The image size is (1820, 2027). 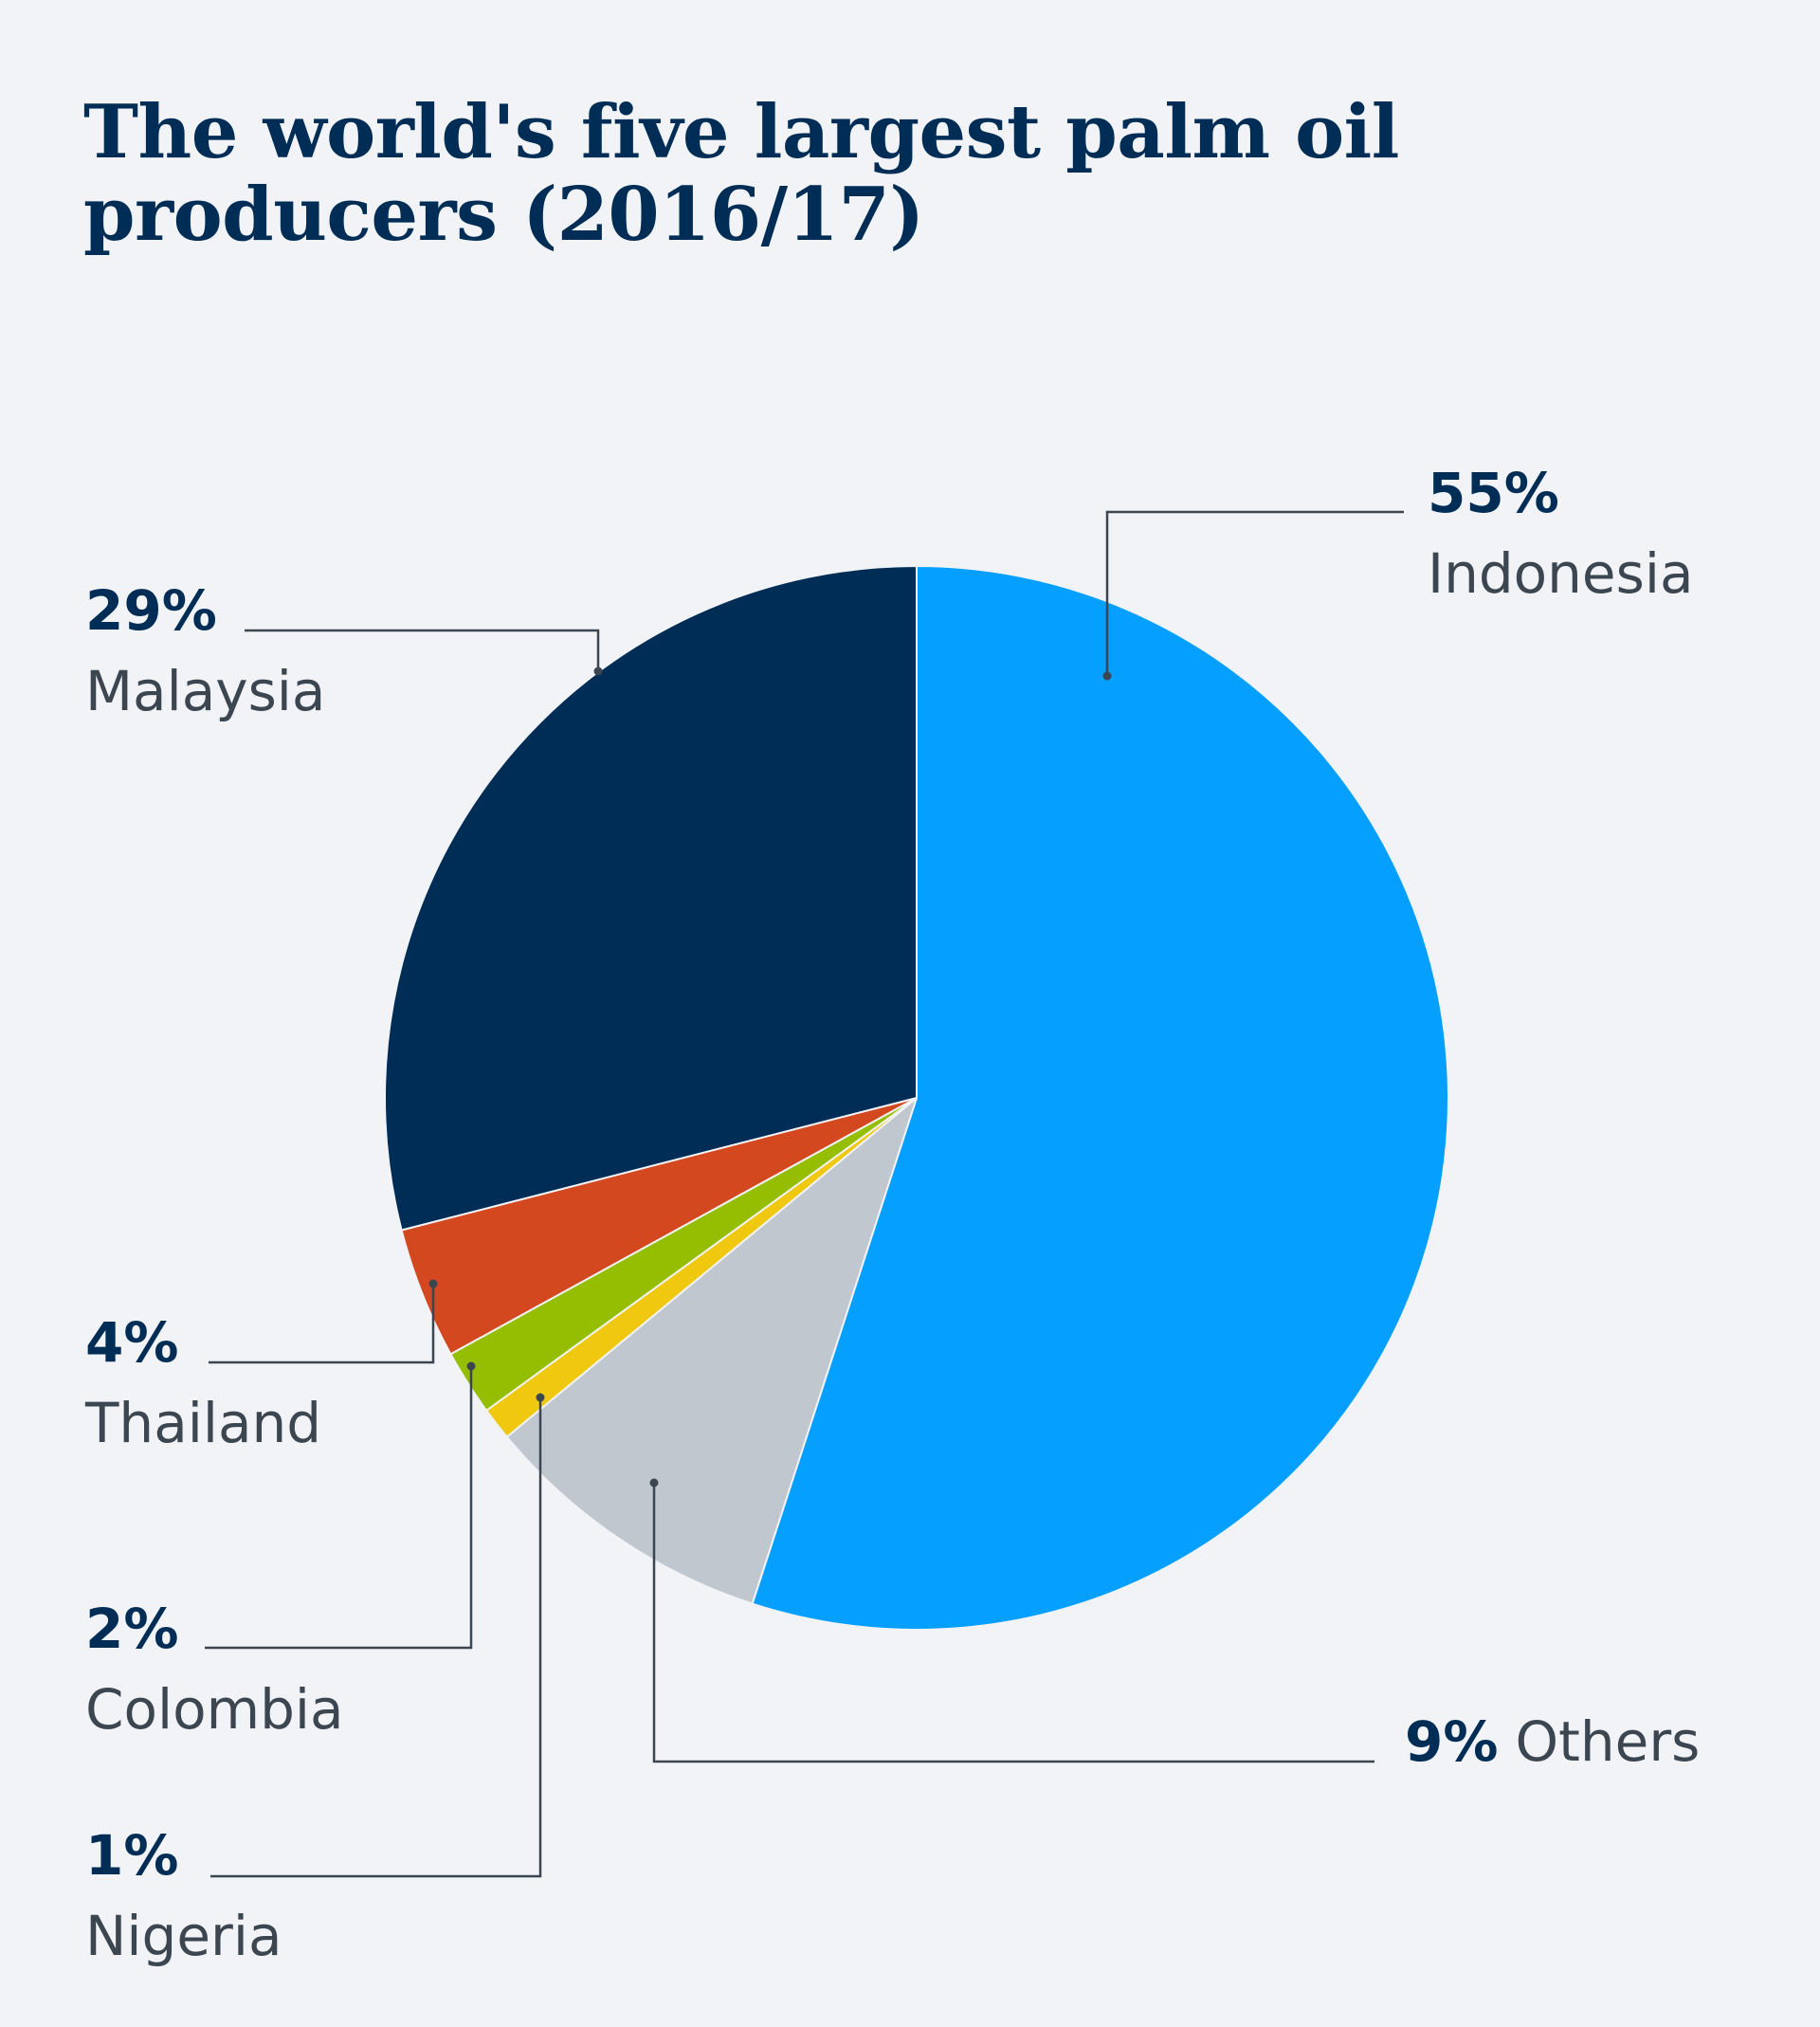 I want to click on leader-line-indonesia, so click(x=1254, y=593).